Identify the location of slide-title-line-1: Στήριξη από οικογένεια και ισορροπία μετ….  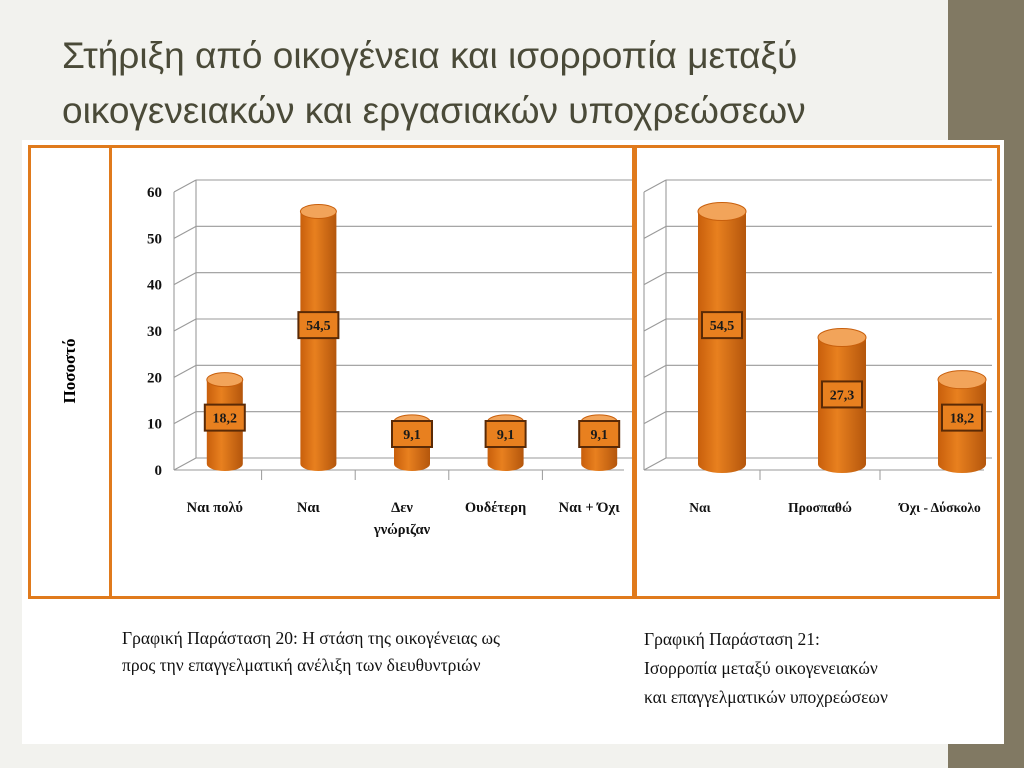
(430, 55).